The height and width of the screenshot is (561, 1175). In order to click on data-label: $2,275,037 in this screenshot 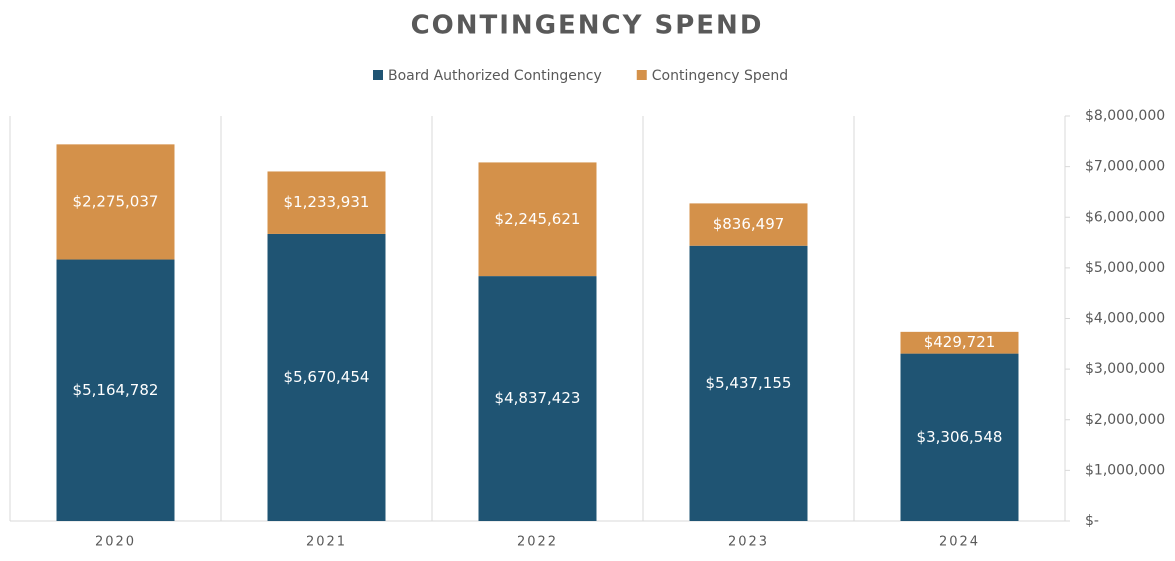, I will do `click(116, 201)`.